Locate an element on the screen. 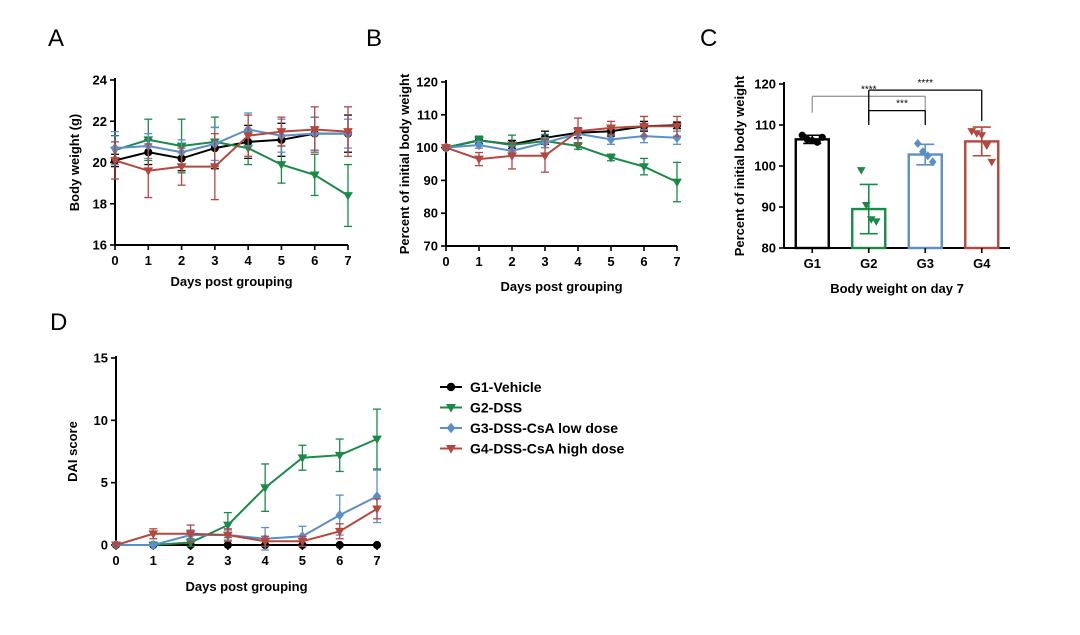 This screenshot has width=1080, height=635. panel-d-x-tick-label: 3 is located at coordinates (227, 560).